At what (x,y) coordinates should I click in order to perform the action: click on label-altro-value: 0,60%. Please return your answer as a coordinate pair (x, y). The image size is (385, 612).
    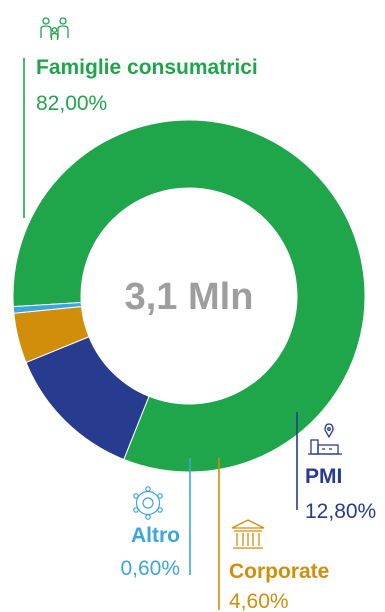
    Looking at the image, I should click on (150, 568).